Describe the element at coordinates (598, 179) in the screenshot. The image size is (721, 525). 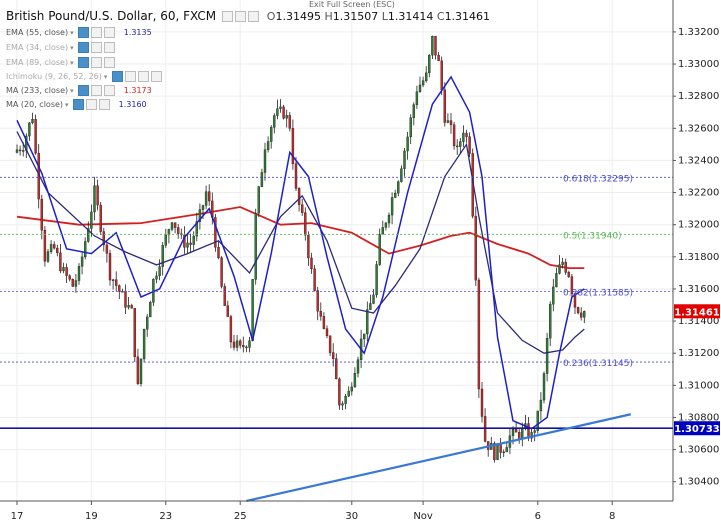
I see `fib-label: 0.618(1.32295)` at that location.